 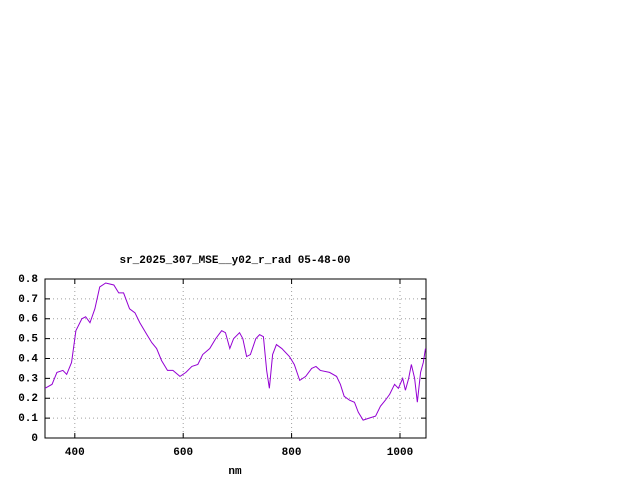 What do you see at coordinates (75, 453) in the screenshot?
I see `x-tick-label: 400` at bounding box center [75, 453].